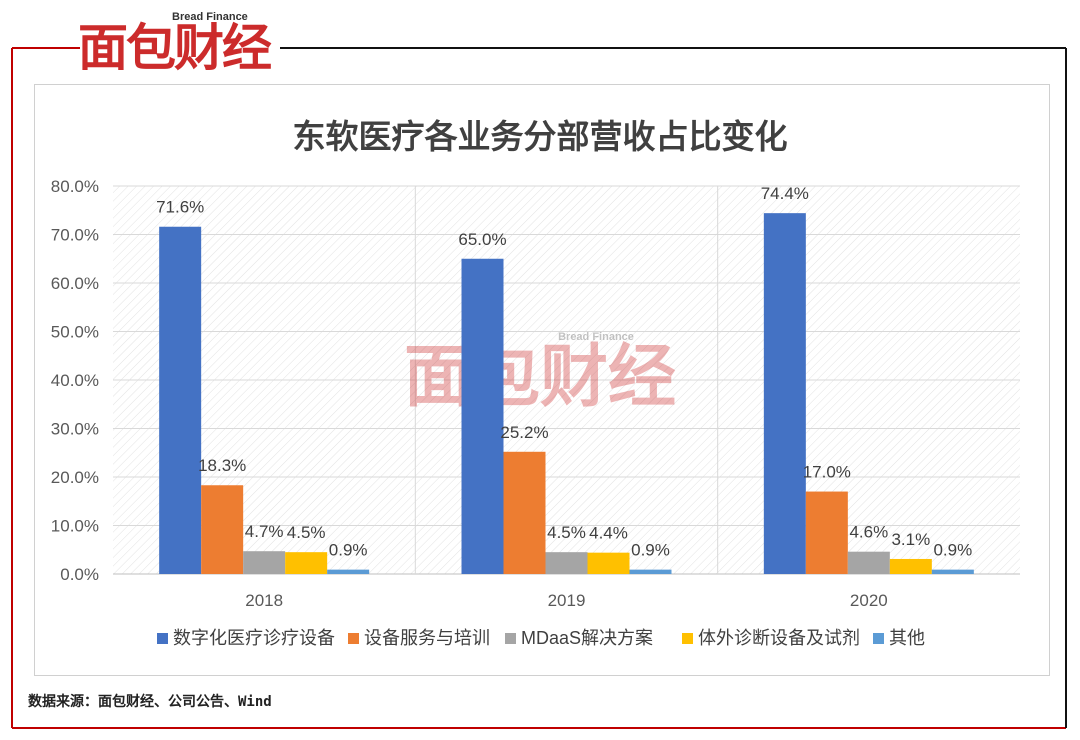 Image resolution: width=1080 pixels, height=740 pixels. Describe the element at coordinates (869, 600) in the screenshot. I see `x-tick-label: 2020` at that location.